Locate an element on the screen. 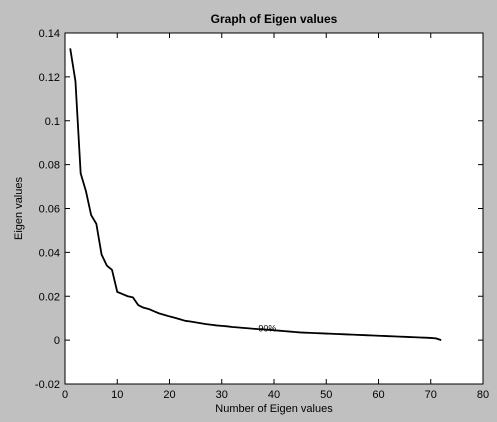 This screenshot has width=497, height=422. y-tick-label: 0.06 is located at coordinates (49, 210).